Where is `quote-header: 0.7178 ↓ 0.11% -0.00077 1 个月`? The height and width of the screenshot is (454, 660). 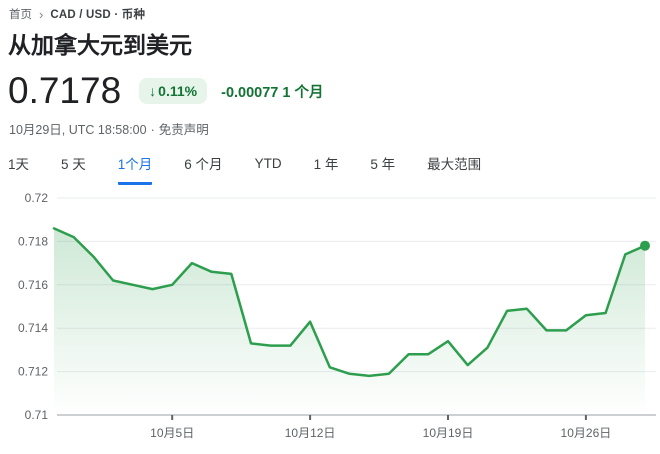
quote-header: 0.7178 ↓ 0.11% -0.00077 1 个月 is located at coordinates (165, 91).